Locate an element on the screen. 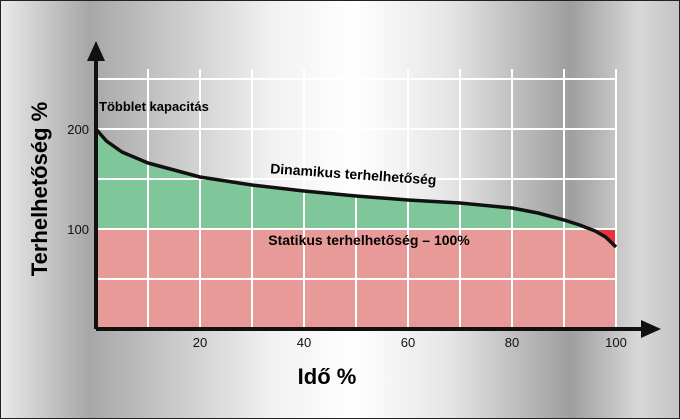  x-tick-label: 40 is located at coordinates (304, 342).